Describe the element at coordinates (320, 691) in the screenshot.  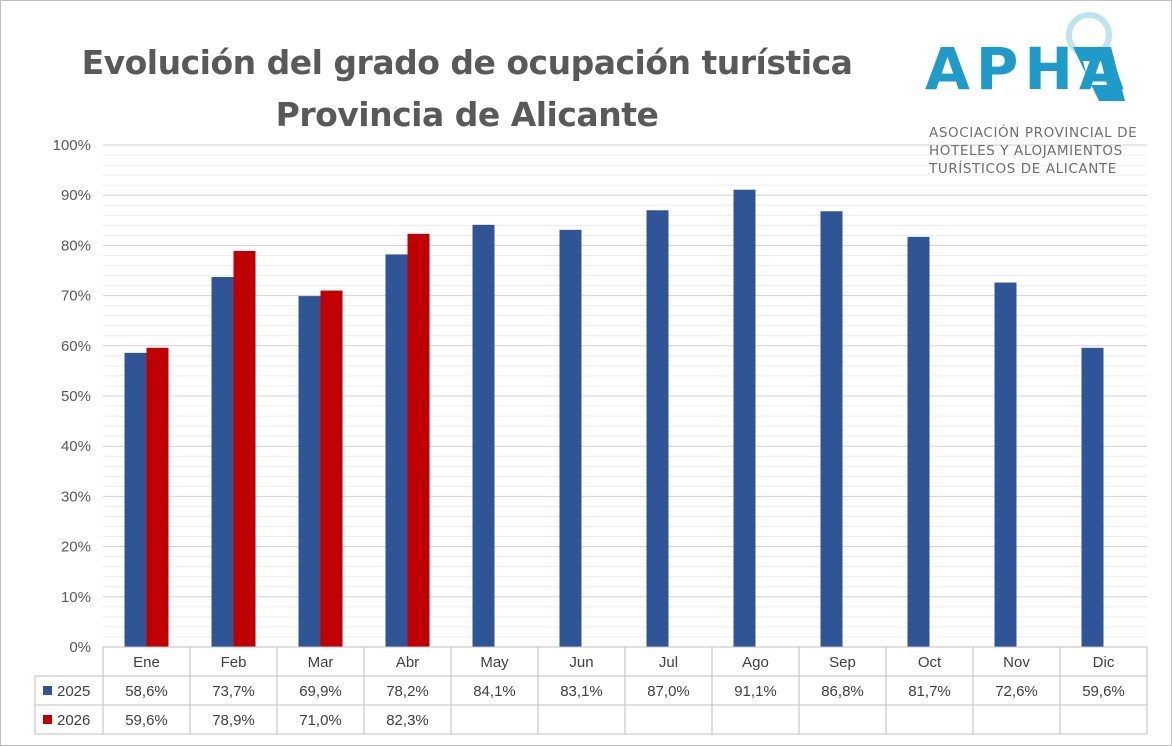
I see `data-label-2025-mar: 69,9%` at that location.